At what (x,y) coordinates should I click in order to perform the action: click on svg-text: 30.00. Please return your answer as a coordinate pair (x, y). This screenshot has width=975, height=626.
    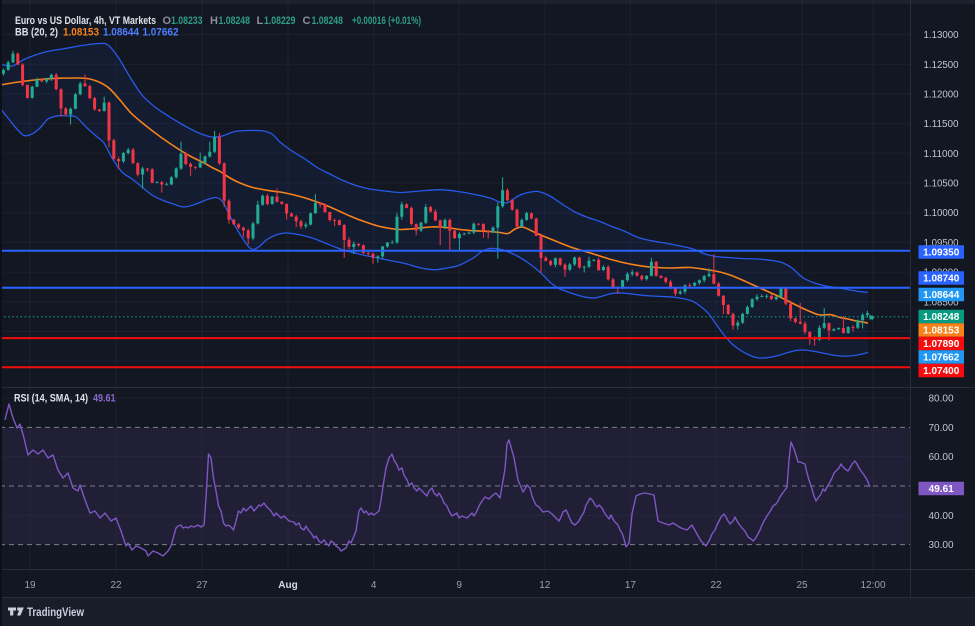
    Looking at the image, I should click on (941, 545).